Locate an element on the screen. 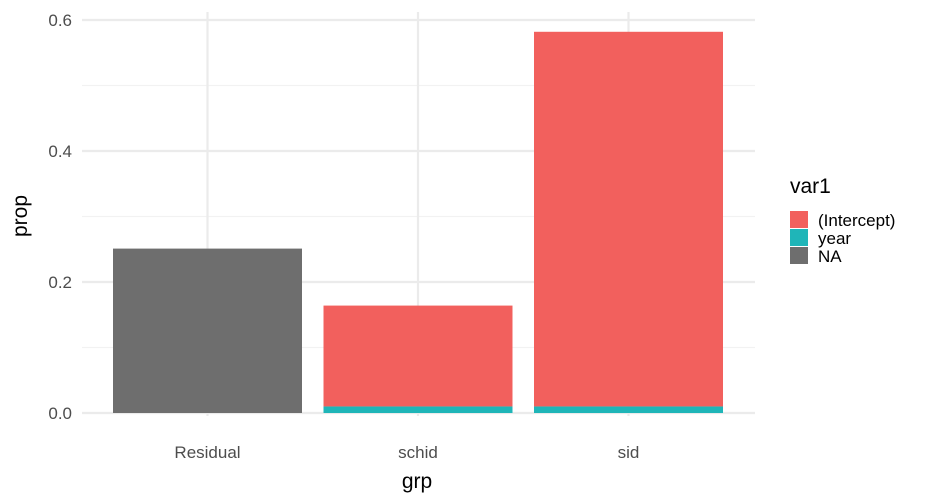 The width and height of the screenshot is (936, 504). x-axis-title: grp is located at coordinates (417, 481).